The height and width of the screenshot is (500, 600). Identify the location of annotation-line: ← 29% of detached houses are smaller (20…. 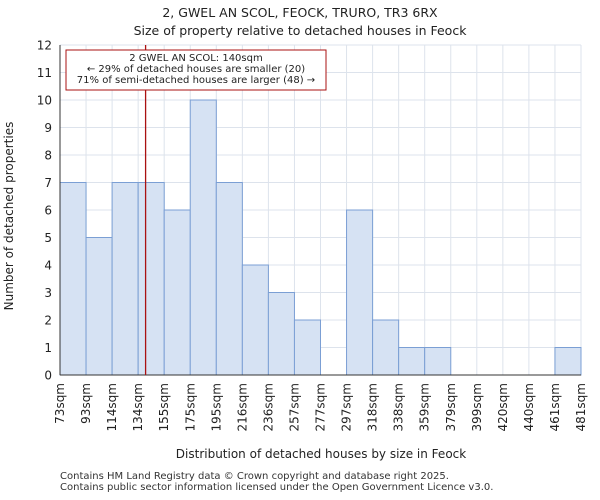
(196, 69).